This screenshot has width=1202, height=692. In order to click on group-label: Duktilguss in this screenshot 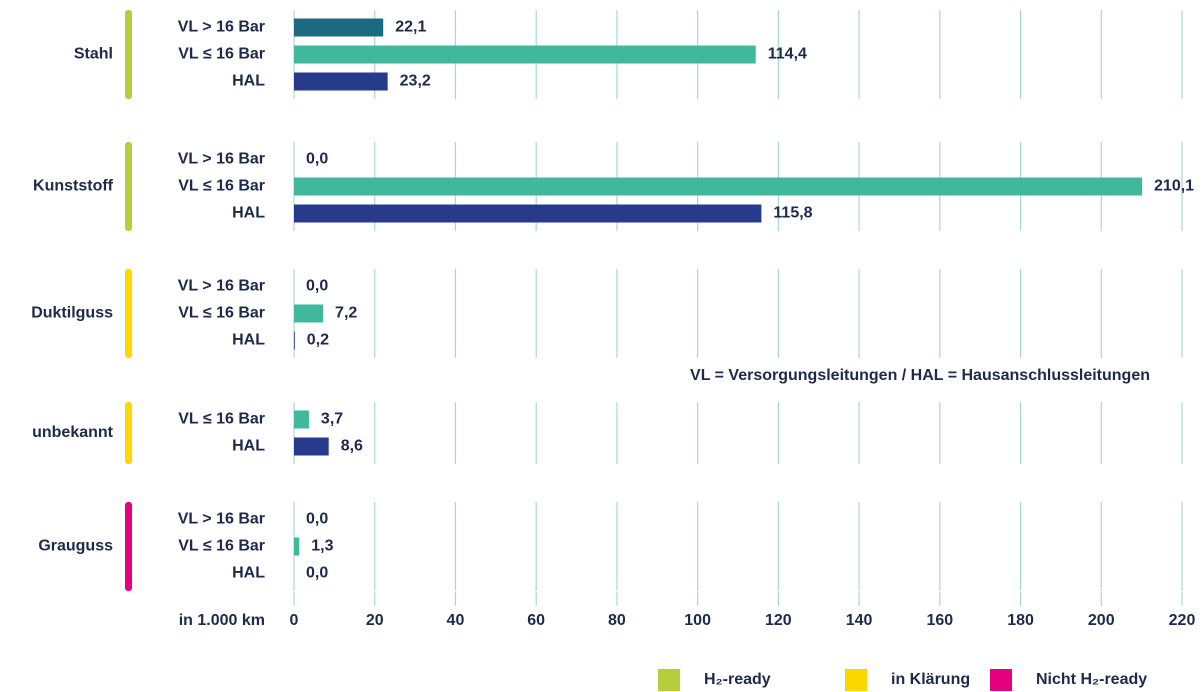, I will do `click(72, 313)`.